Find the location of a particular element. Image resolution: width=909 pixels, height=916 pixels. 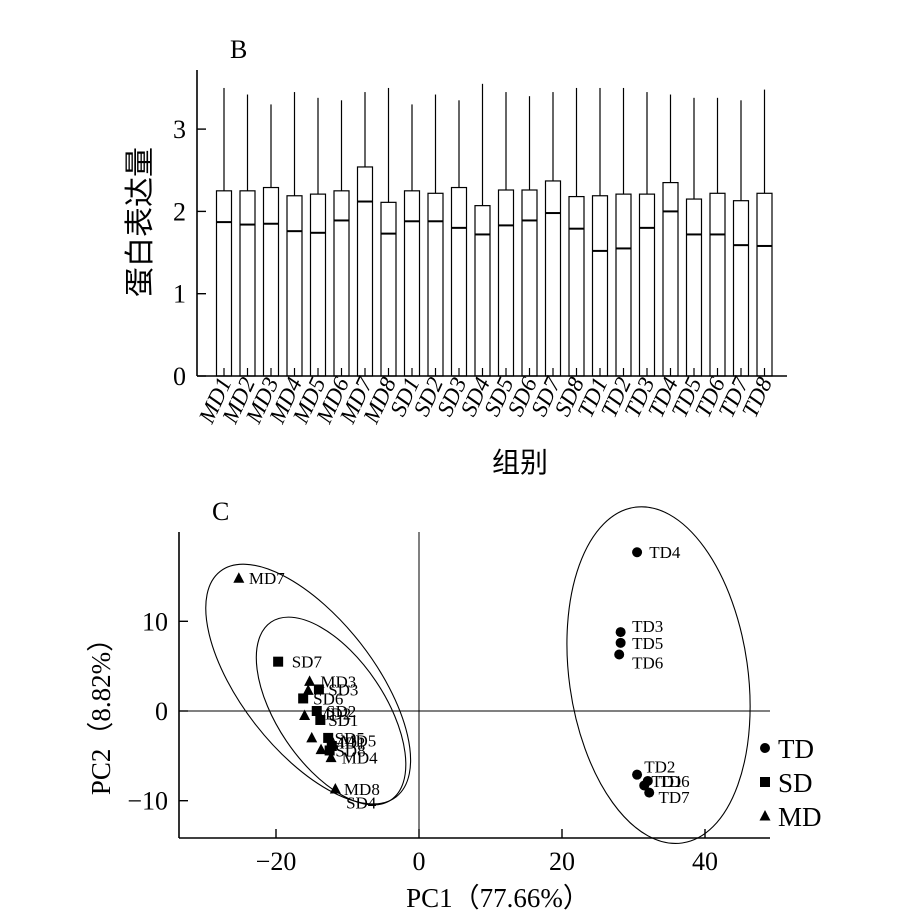

pca-y-axis-title: PC2（8.82%） is located at coordinates (101, 710).